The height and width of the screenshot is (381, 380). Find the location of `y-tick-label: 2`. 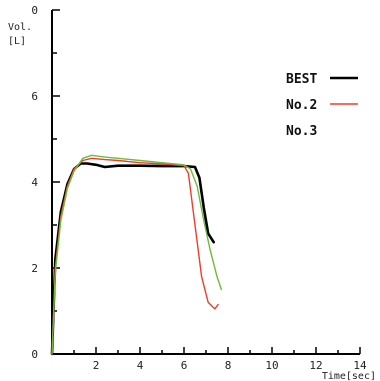

y-tick-label: 2 is located at coordinates (34, 268).